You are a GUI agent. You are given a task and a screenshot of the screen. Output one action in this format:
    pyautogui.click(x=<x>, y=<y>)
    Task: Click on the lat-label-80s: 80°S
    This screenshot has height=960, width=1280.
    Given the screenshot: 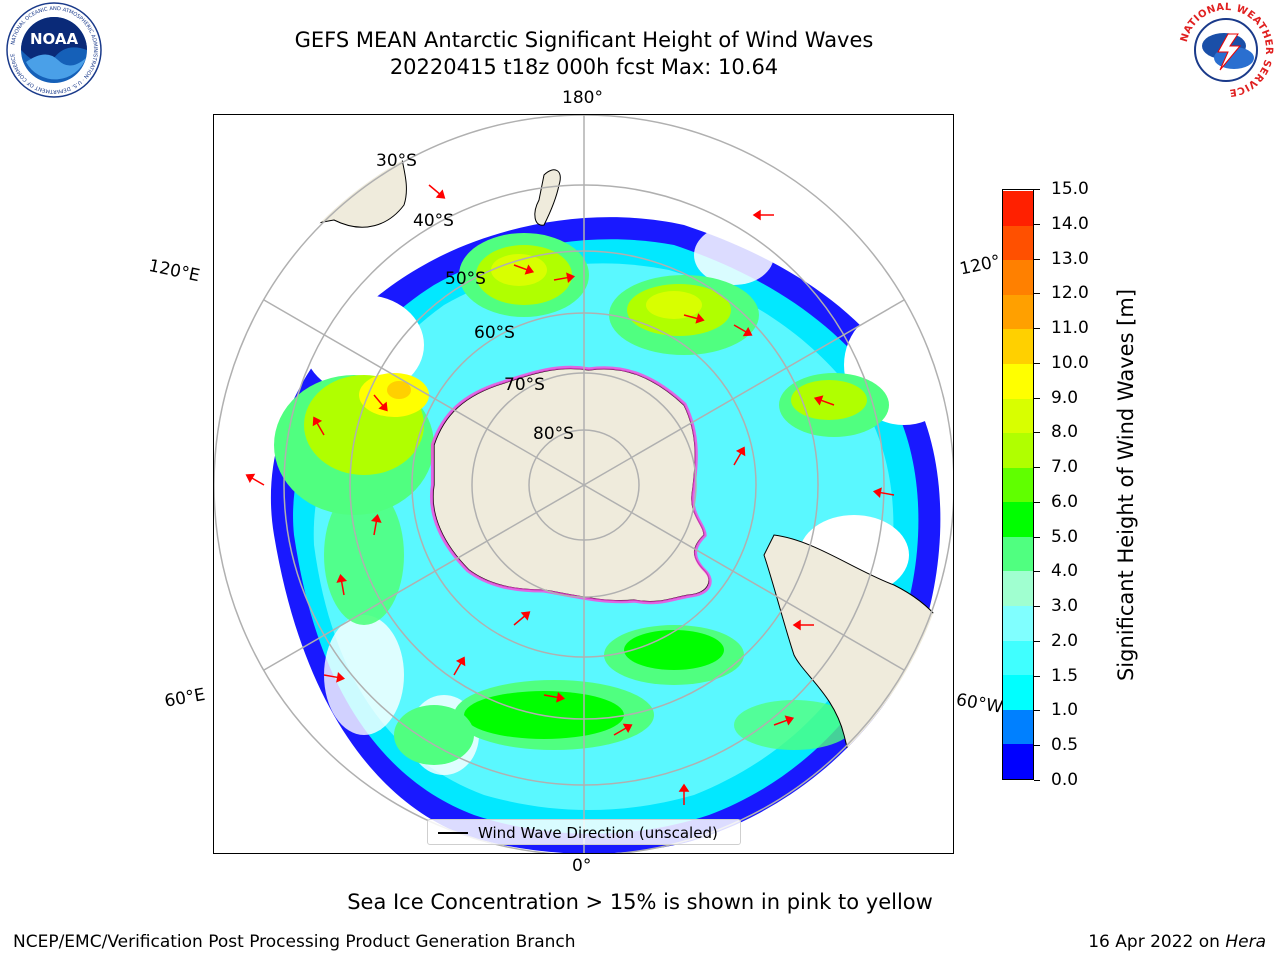 What is the action you would take?
    pyautogui.click(x=553, y=434)
    